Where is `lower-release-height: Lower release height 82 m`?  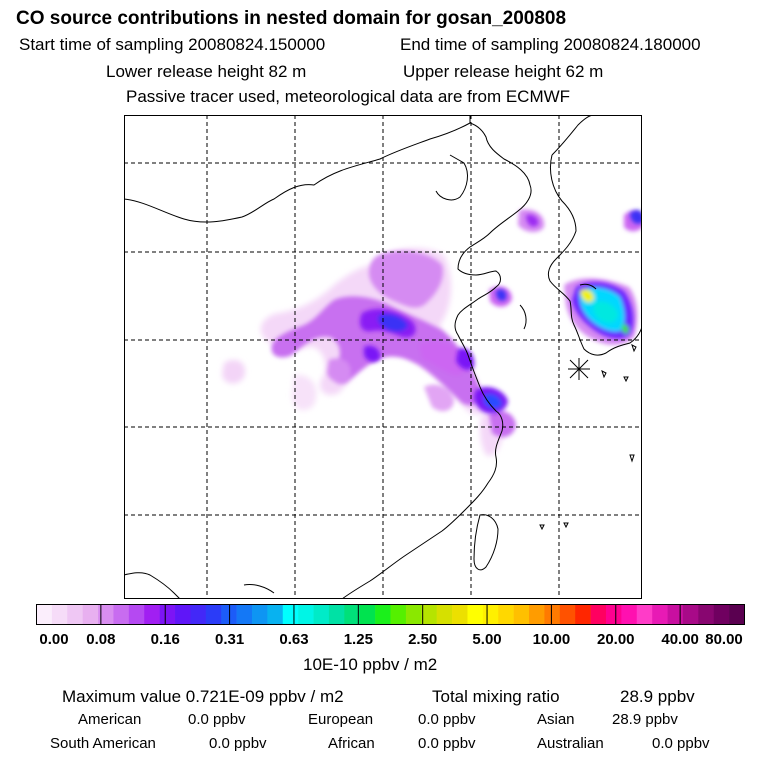 lower-release-height: Lower release height 82 m is located at coordinates (206, 71).